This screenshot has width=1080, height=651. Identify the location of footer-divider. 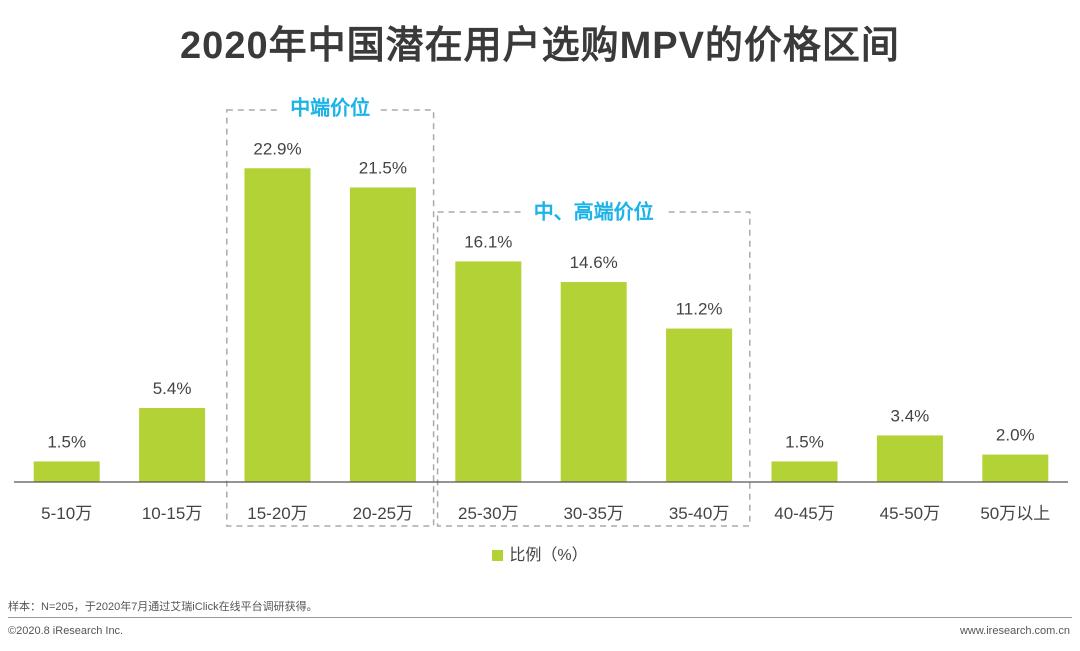
(540, 617).